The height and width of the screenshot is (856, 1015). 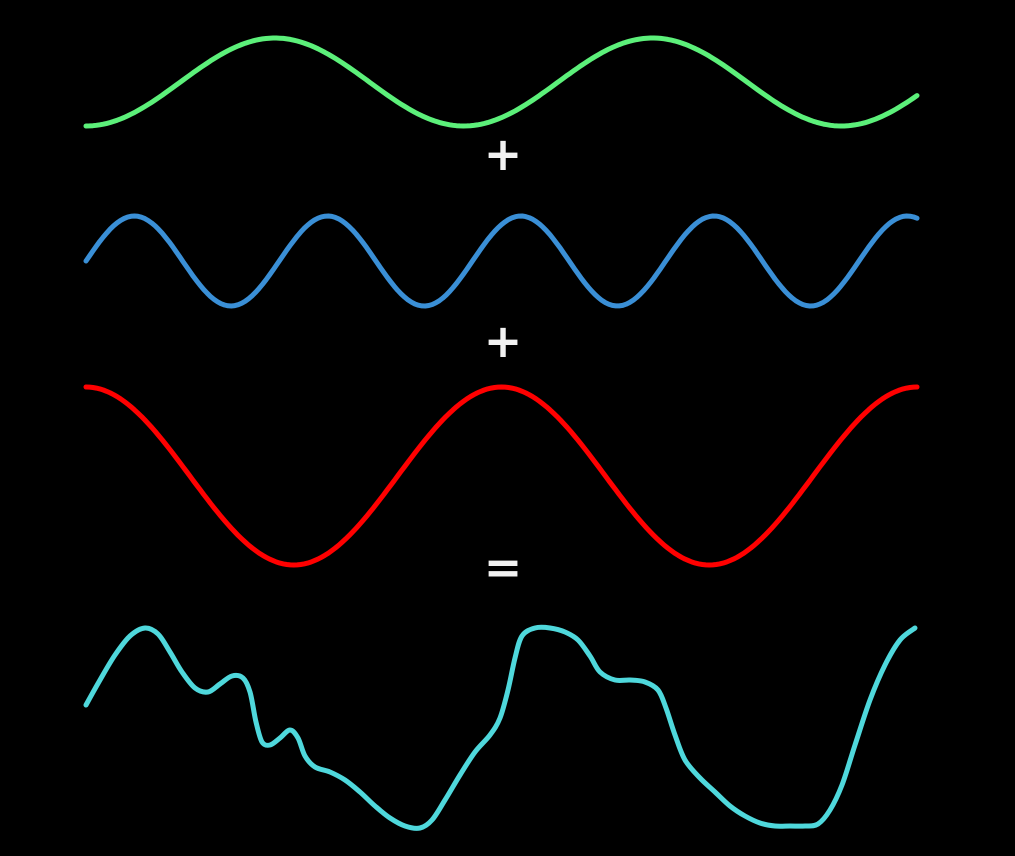 What do you see at coordinates (501, 261) in the screenshot?
I see `blue-sine-wave` at bounding box center [501, 261].